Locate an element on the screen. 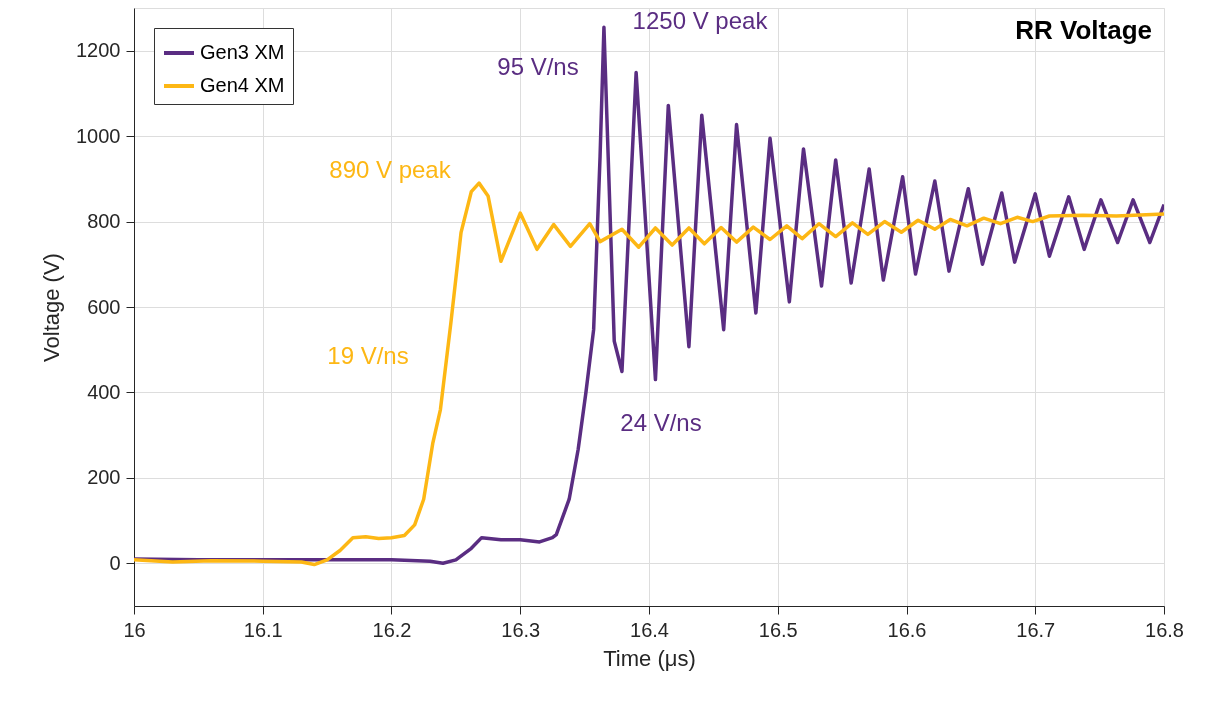 This screenshot has height=705, width=1223. y-tick-label: 1200 is located at coordinates (98, 50).